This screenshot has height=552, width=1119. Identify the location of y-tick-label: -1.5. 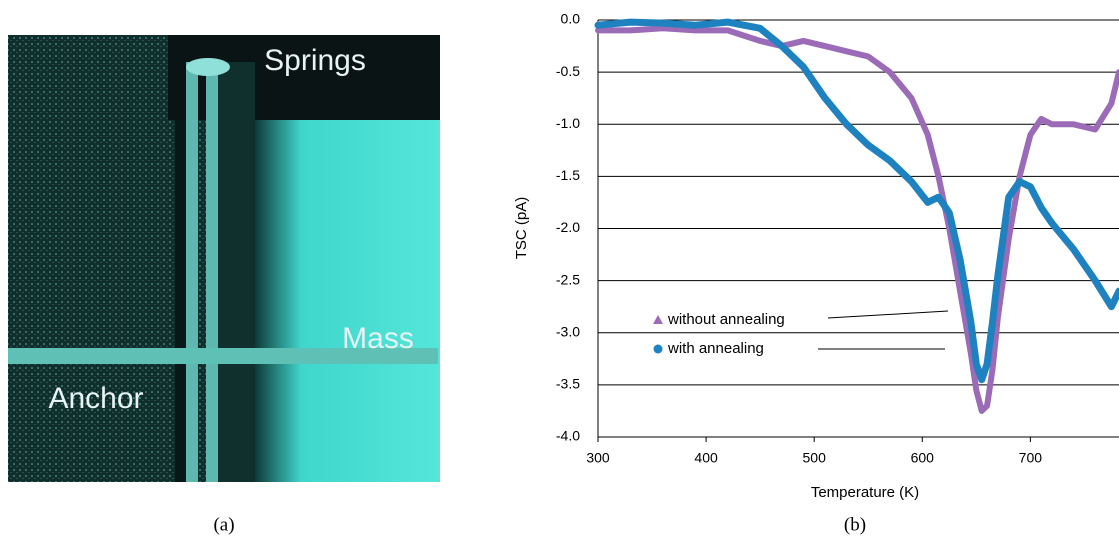
(568, 175).